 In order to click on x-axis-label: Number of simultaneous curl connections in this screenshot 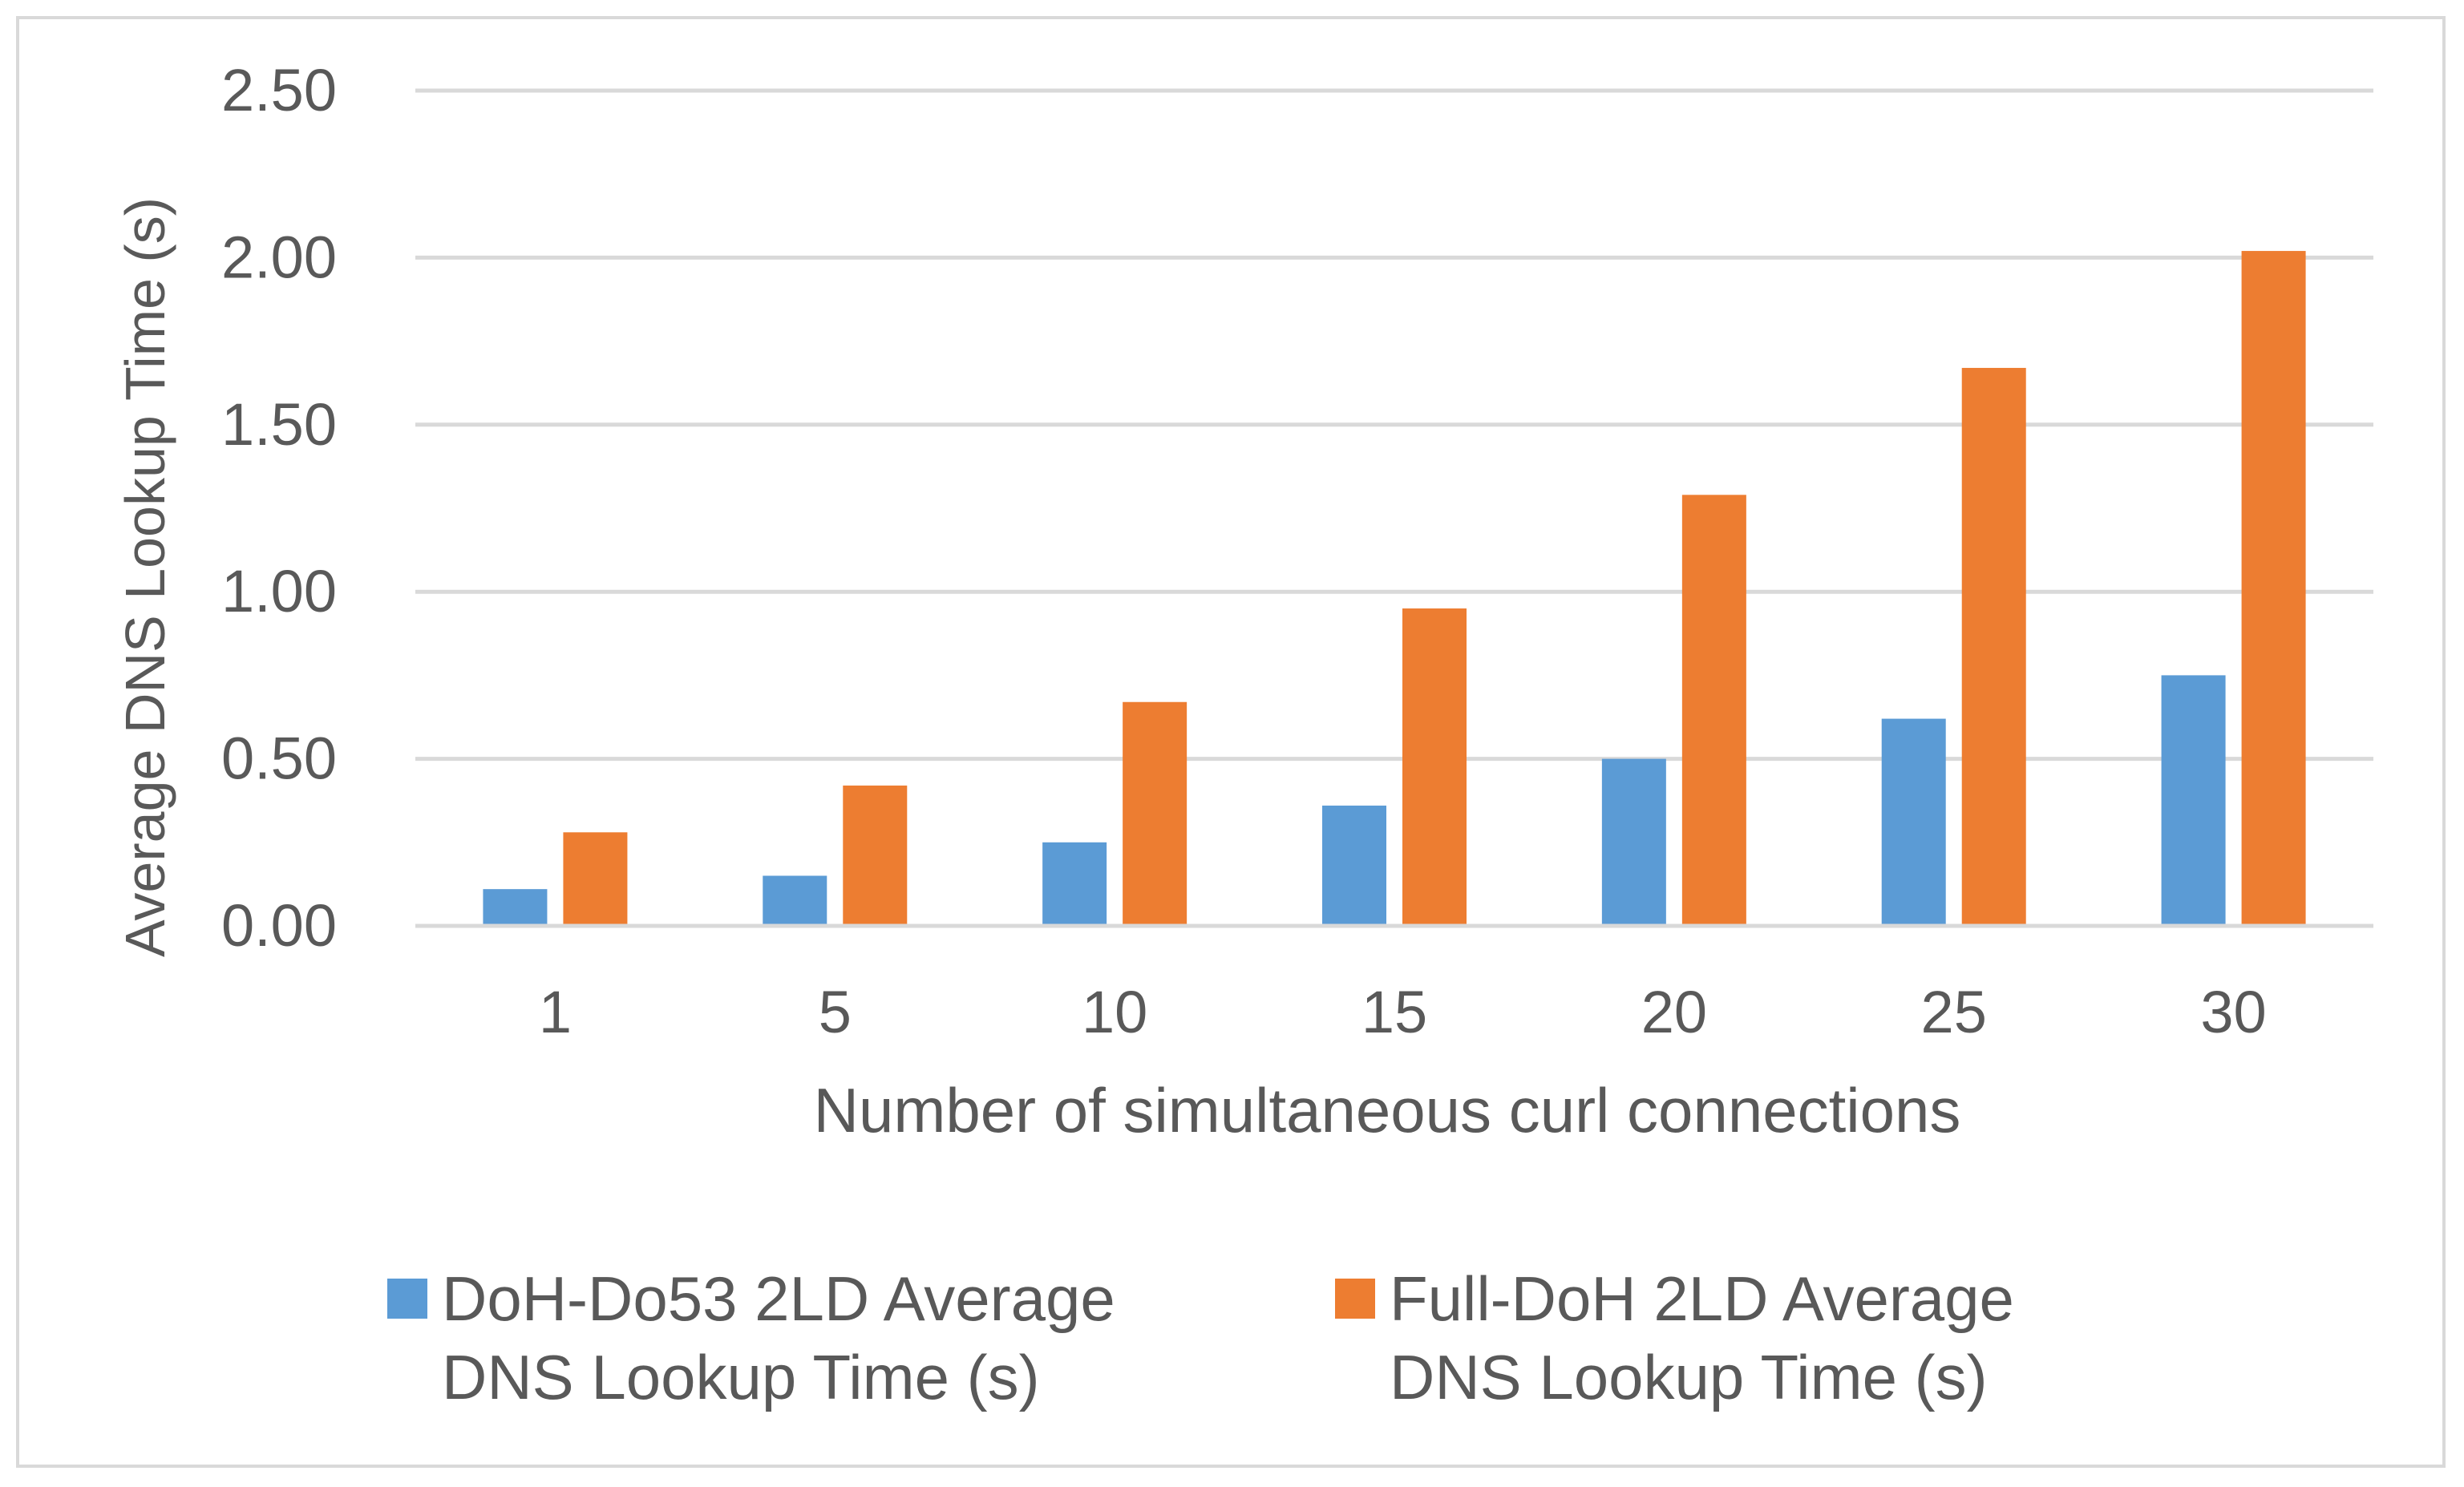, I will do `click(1387, 1110)`.